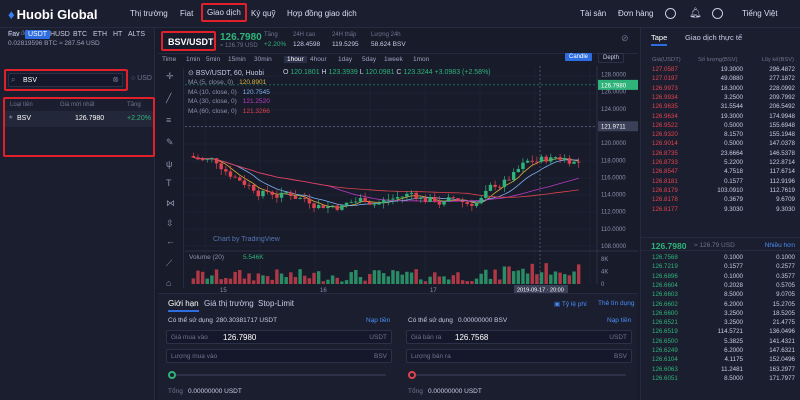 The image size is (800, 400). I want to click on tab-husd: HUSD, so click(60, 34).